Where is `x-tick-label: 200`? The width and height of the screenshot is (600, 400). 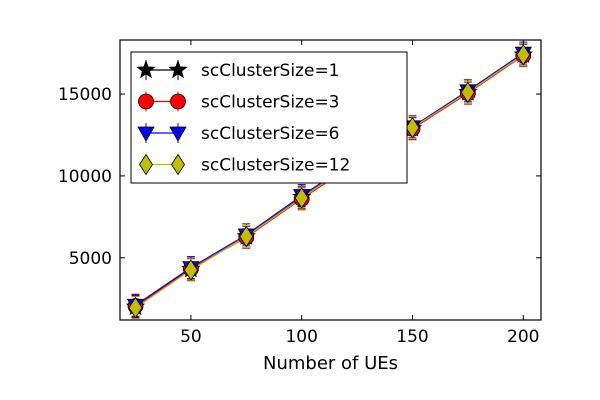 x-tick-label: 200 is located at coordinates (523, 337).